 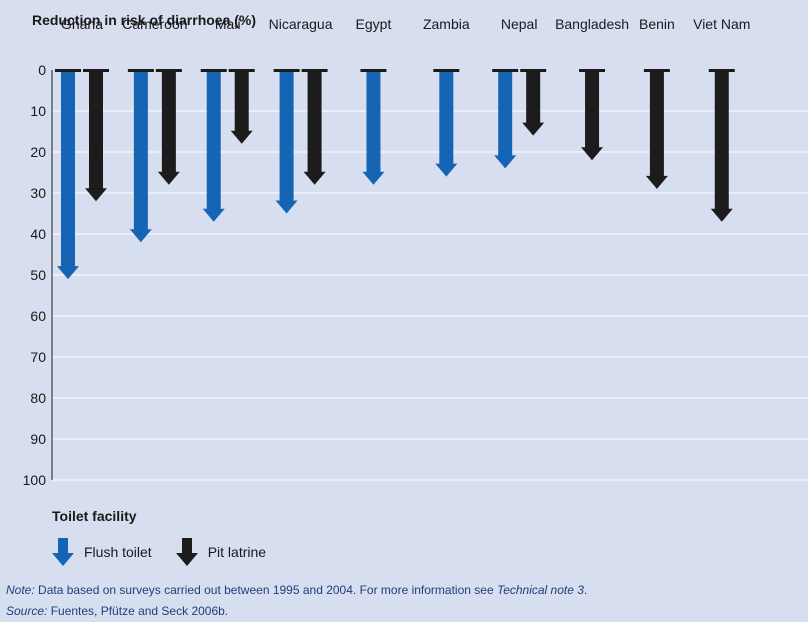 What do you see at coordinates (721, 24) in the screenshot?
I see `category-label: Viet Nam` at bounding box center [721, 24].